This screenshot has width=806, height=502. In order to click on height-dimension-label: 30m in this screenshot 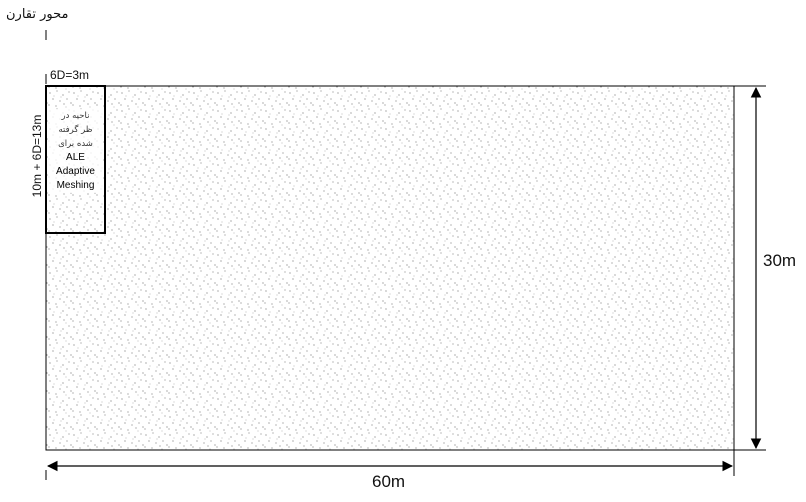, I will do `click(780, 260)`.